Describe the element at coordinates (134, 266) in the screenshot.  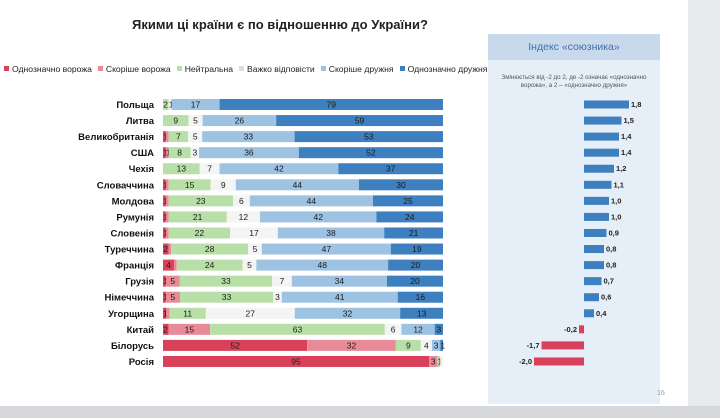
I see `country-label: Франція` at that location.